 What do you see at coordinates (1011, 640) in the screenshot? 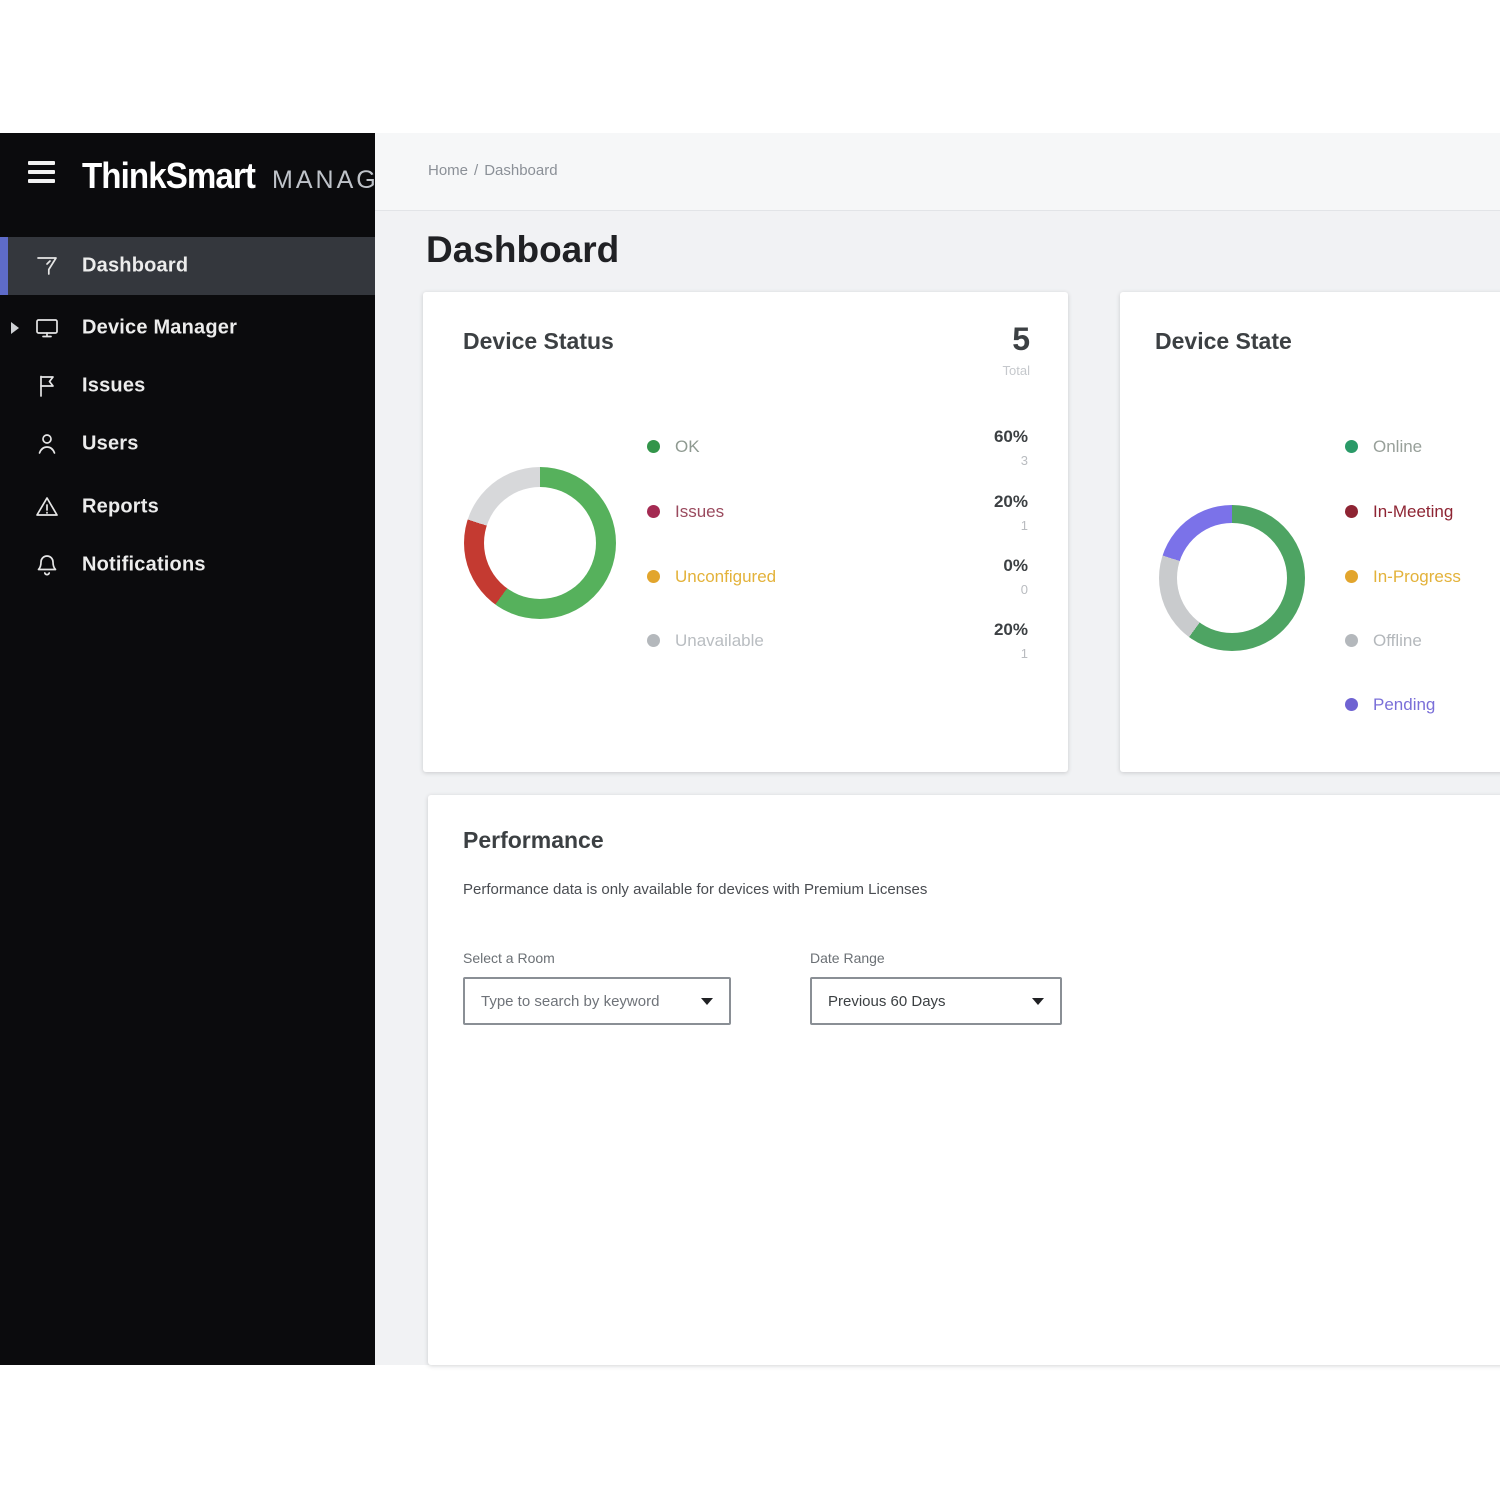
I see `stat-unavailable: 20% 1` at bounding box center [1011, 640].